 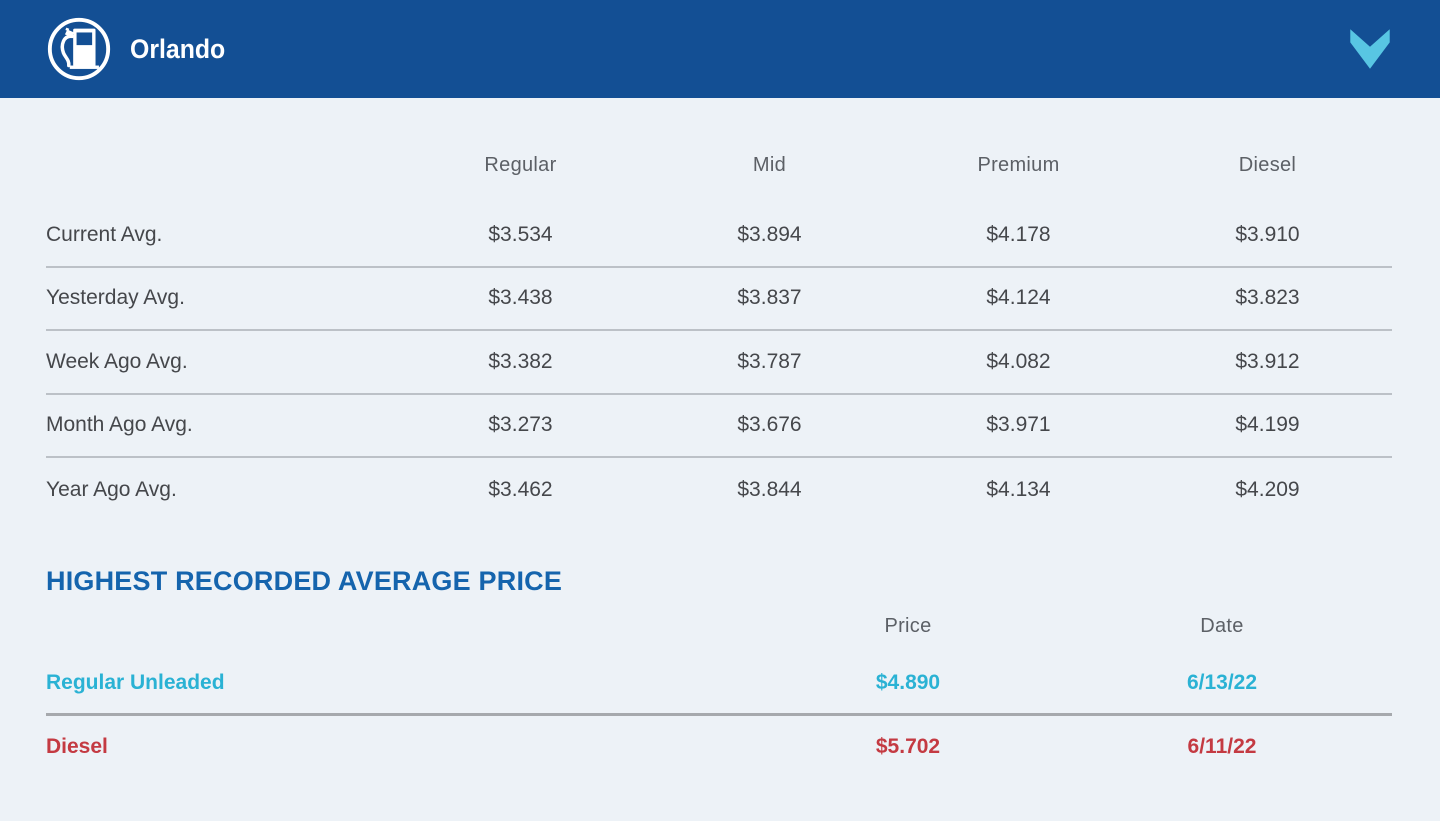 I want to click on row-label: Month Ago Avg., so click(x=119, y=425).